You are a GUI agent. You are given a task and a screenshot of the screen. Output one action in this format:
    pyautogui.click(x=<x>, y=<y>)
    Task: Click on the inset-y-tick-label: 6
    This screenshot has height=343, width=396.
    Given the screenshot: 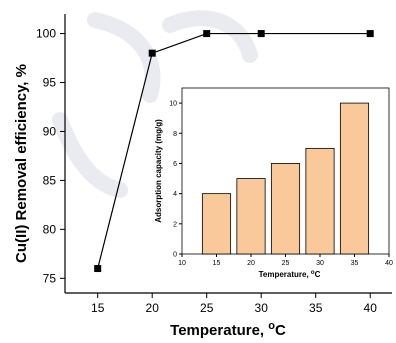 What is the action you would take?
    pyautogui.click(x=175, y=164)
    